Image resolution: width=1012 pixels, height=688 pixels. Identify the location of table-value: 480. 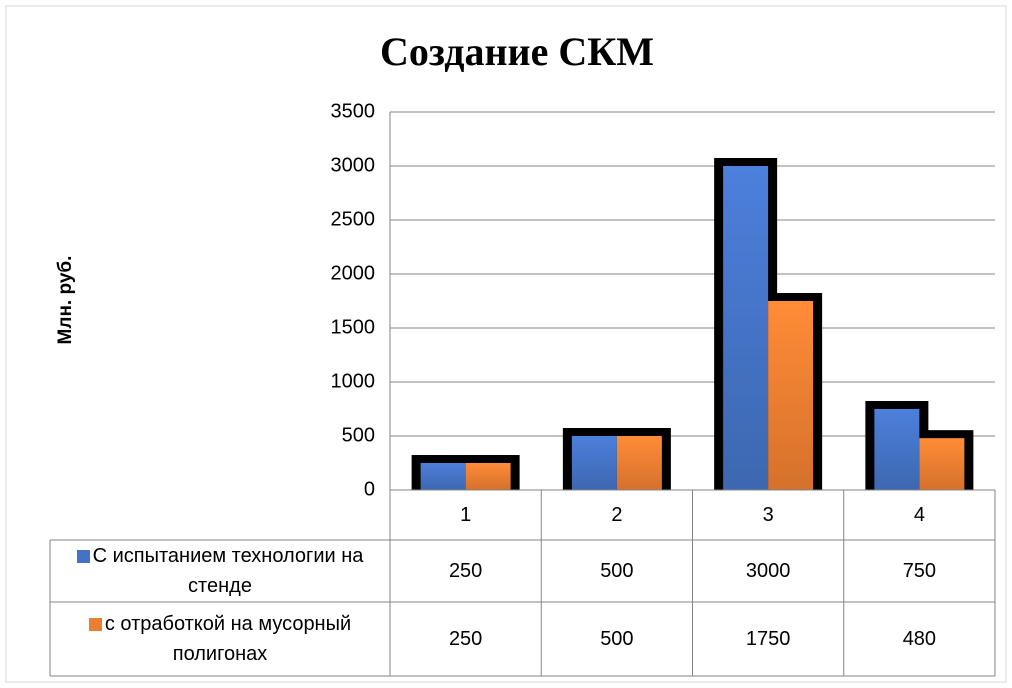
(919, 639).